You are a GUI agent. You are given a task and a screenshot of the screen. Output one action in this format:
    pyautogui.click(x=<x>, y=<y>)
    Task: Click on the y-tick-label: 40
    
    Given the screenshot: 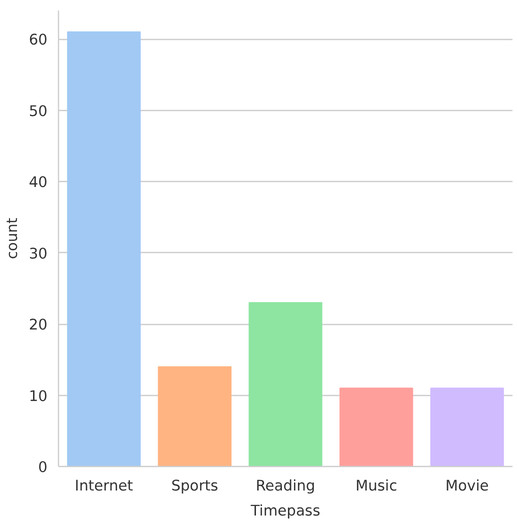 What is the action you would take?
    pyautogui.click(x=38, y=182)
    